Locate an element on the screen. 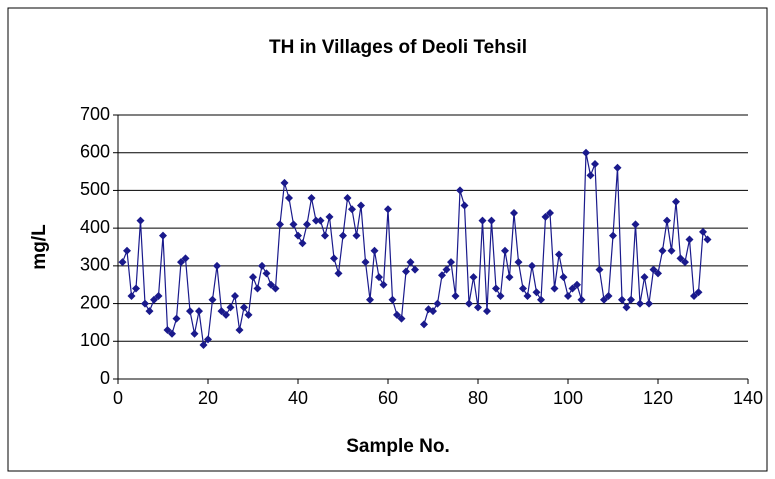 The image size is (775, 479). y-tick-label: 500 is located at coordinates (95, 189).